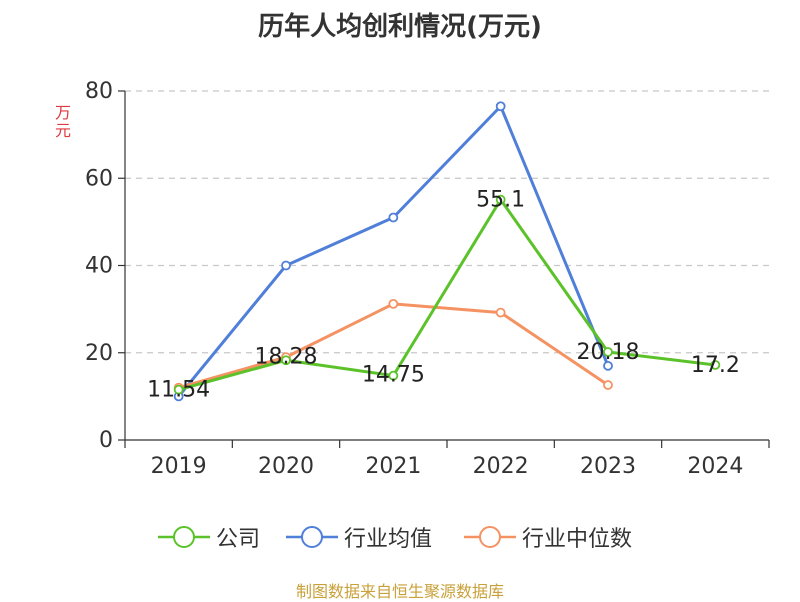  Describe the element at coordinates (577, 539) in the screenshot. I see `legend-label-industry-median: 行业中位数` at that location.